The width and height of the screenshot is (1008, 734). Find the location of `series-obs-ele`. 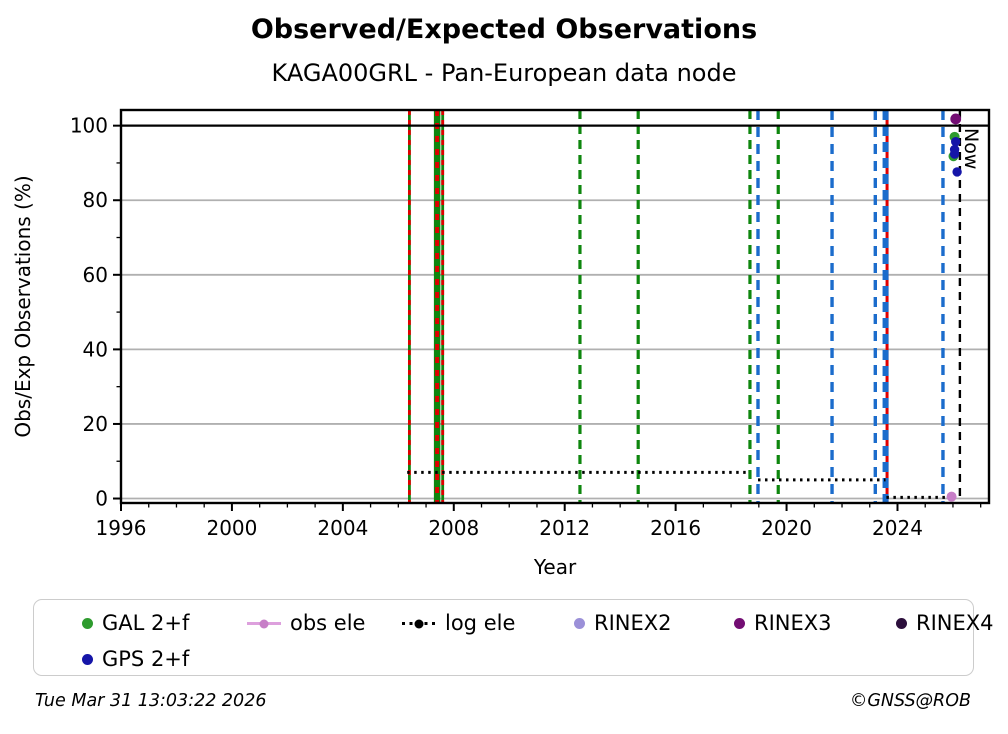

series-obs-ele is located at coordinates (951, 496).